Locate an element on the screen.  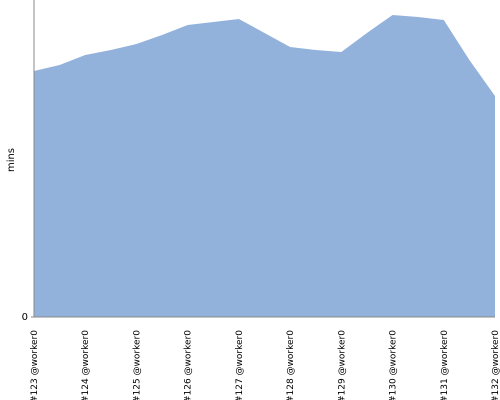
x-tick-label: #127 @worker0 is located at coordinates (240, 365).